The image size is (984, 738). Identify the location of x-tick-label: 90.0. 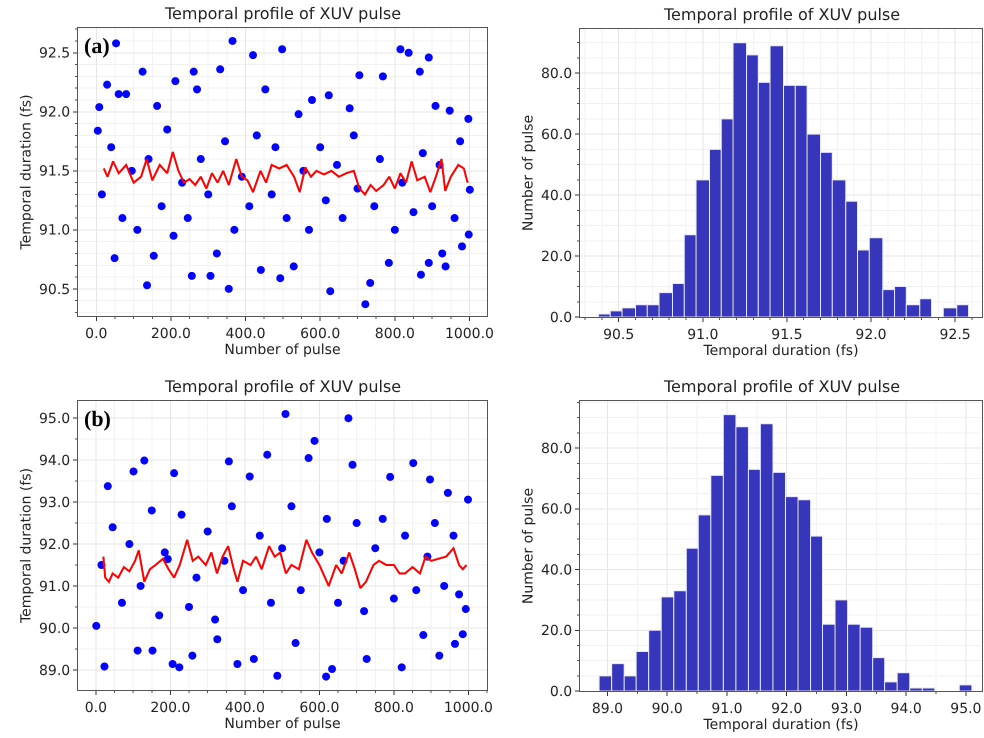
(667, 708).